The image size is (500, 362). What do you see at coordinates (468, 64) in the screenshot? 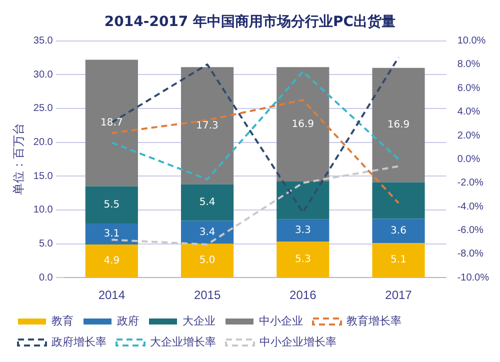
I see `y2-tick-label: 8.0%` at bounding box center [468, 64].